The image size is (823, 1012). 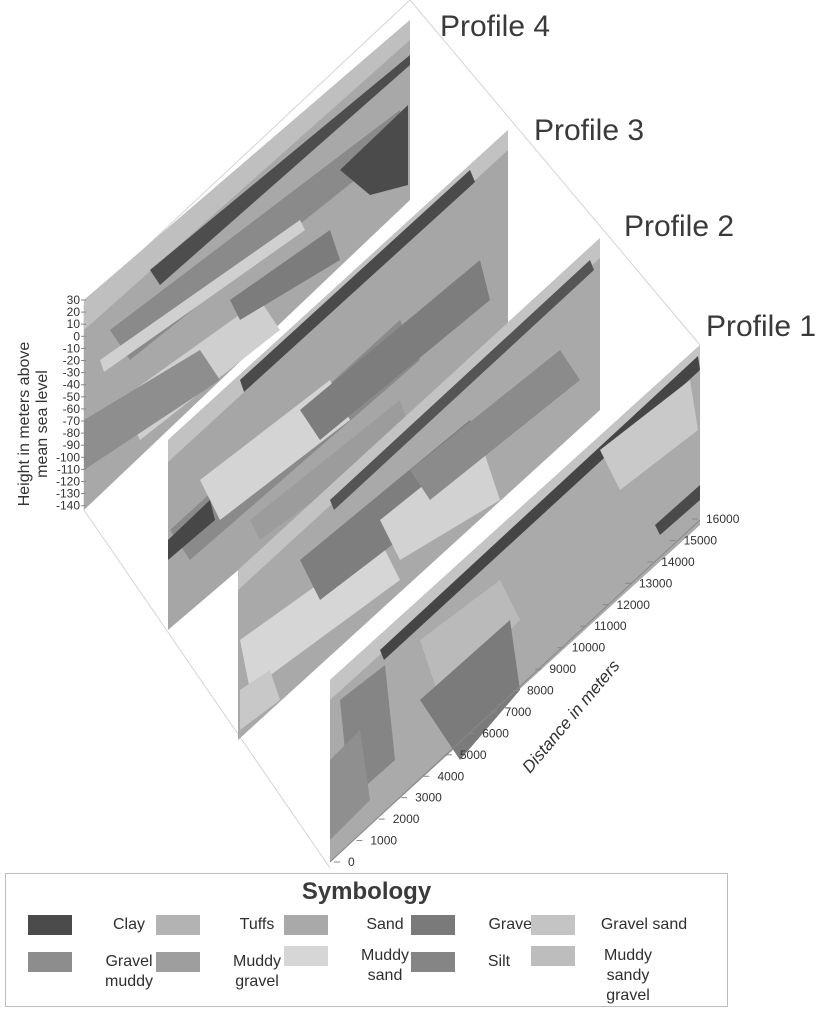 What do you see at coordinates (628, 975) in the screenshot?
I see `legend-label-muddy-sandy-gravel: Muddy sandy gravel` at bounding box center [628, 975].